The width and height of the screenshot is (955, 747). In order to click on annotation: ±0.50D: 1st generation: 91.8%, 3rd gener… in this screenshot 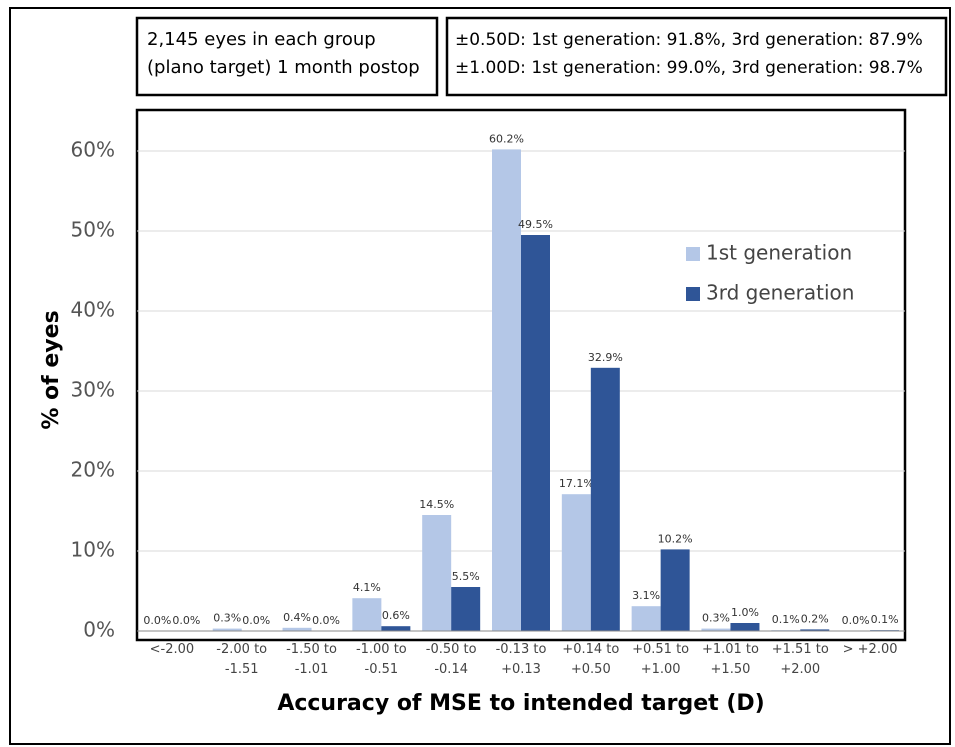, I will do `click(689, 40)`.